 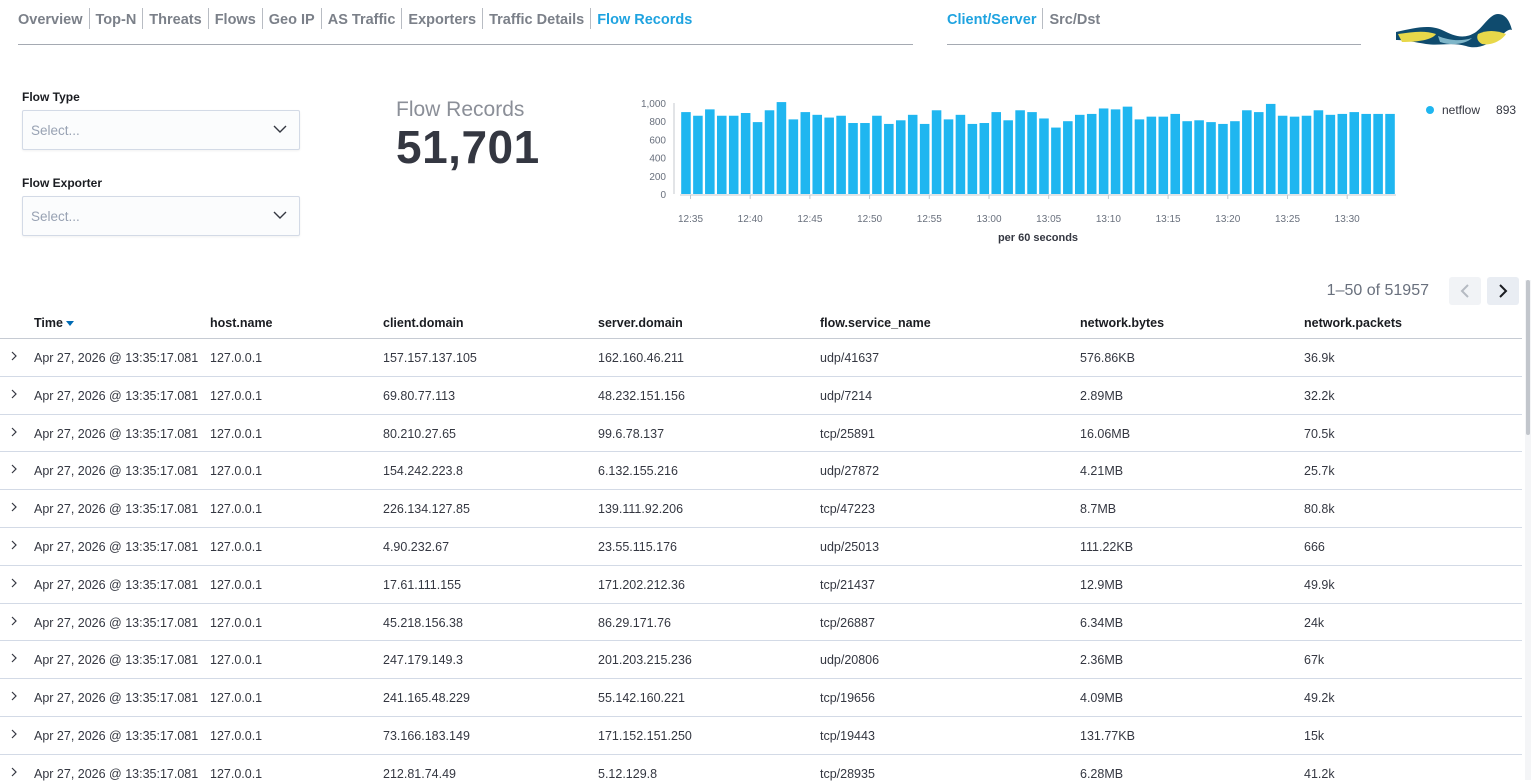 What do you see at coordinates (1122, 323) in the screenshot?
I see `column-header-network-bytes: network.bytes` at bounding box center [1122, 323].